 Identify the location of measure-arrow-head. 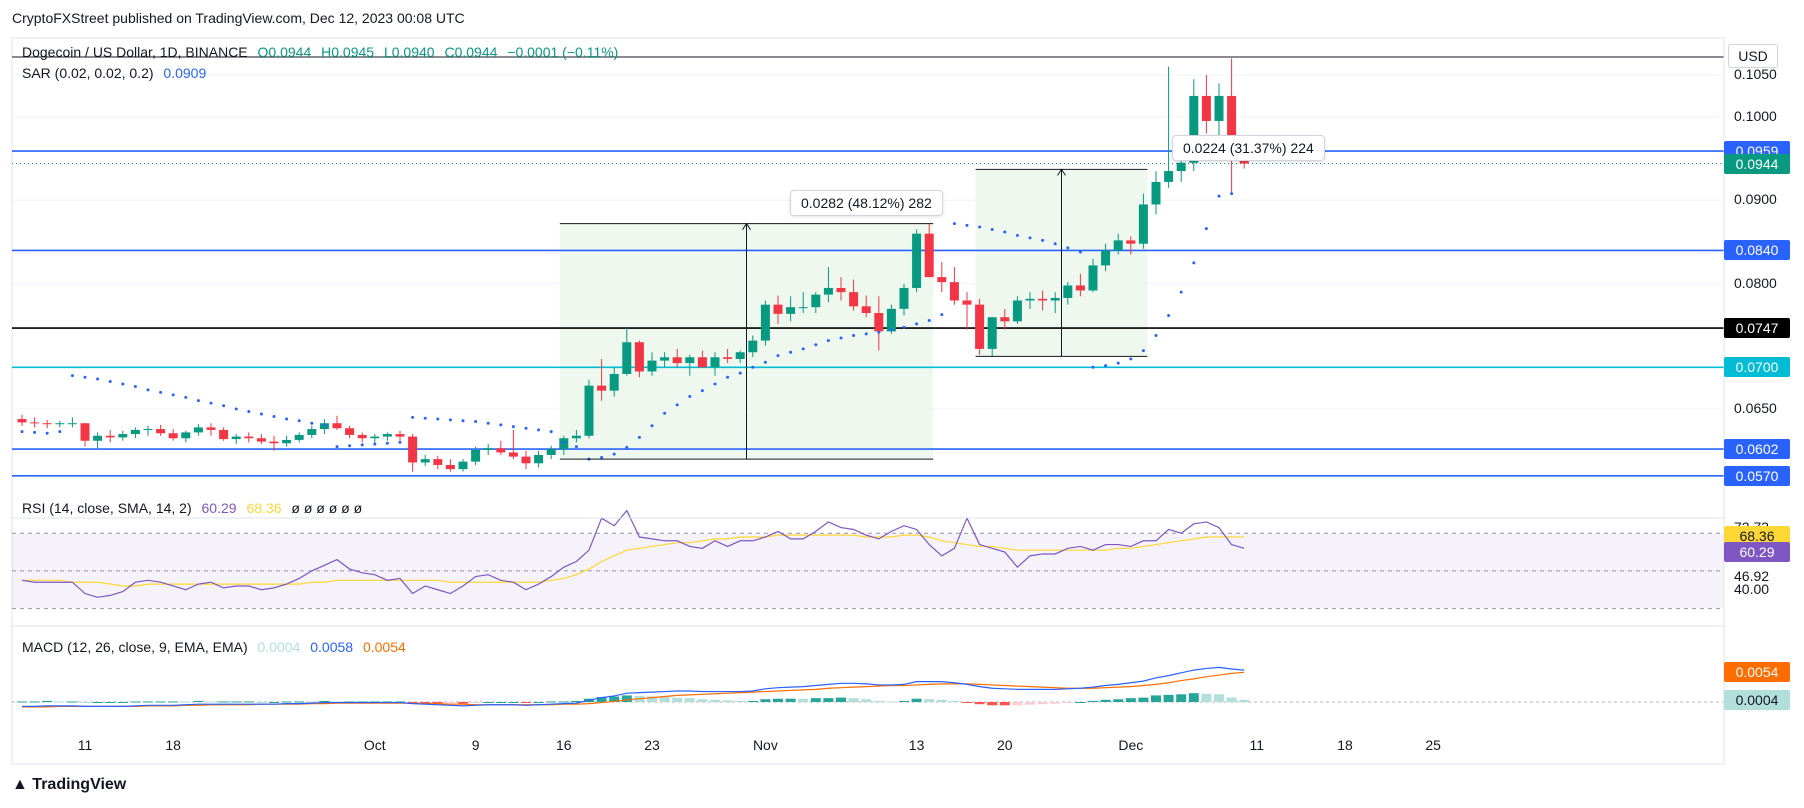
(1061, 172).